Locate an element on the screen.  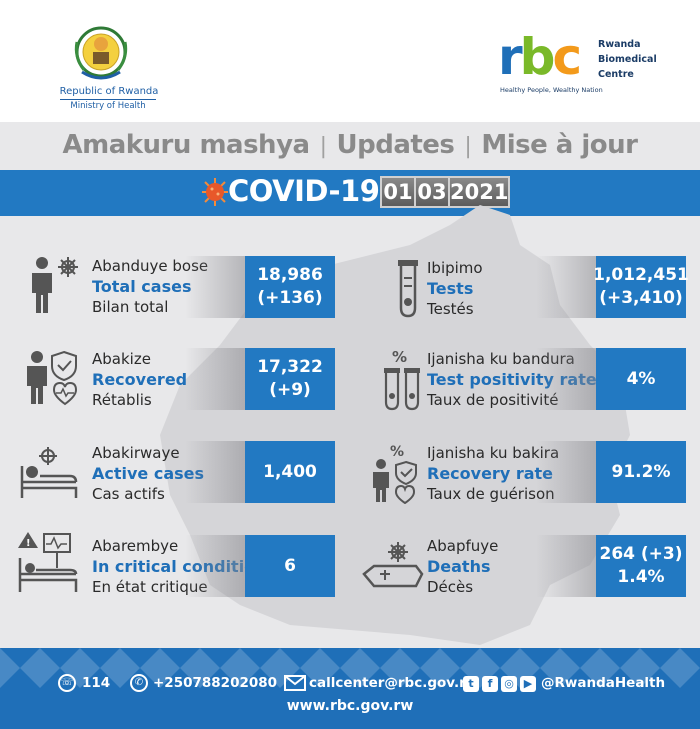
person-virus-icon is located at coordinates (55, 285).